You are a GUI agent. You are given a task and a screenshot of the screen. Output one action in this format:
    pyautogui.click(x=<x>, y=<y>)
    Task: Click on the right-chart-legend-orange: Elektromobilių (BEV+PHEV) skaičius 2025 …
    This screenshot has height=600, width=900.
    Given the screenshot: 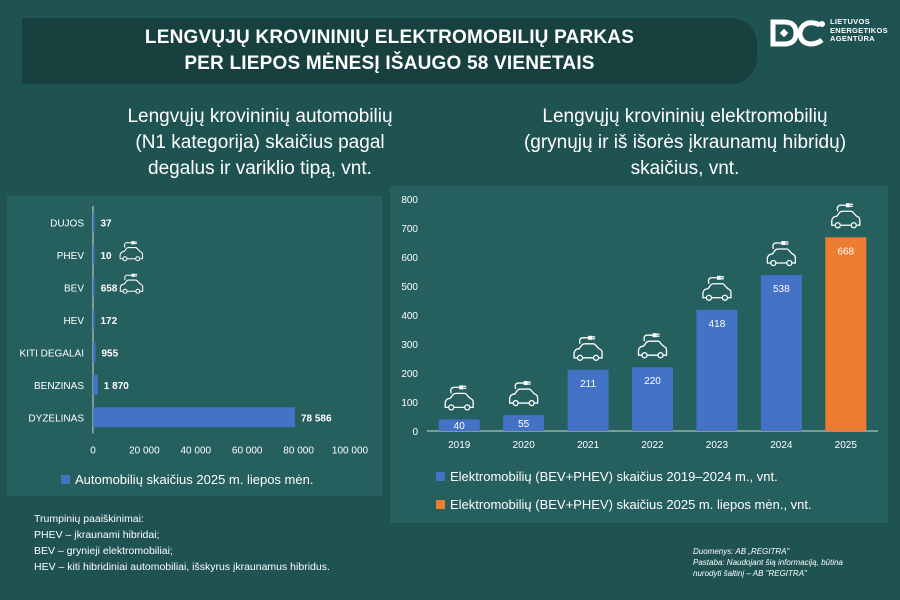 What is the action you would take?
    pyautogui.click(x=624, y=504)
    